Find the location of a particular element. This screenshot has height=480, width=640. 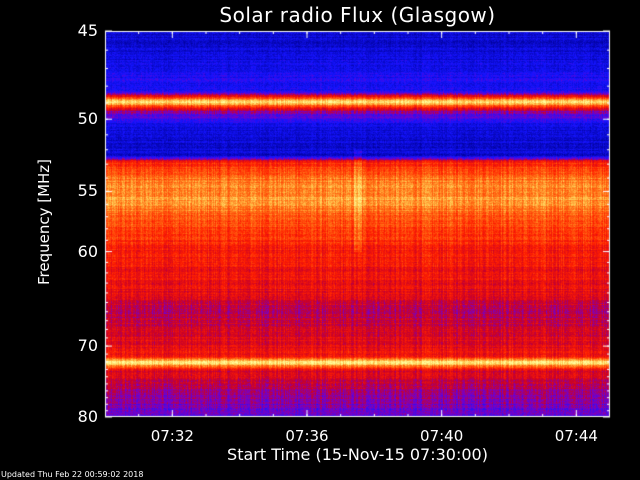

y-tick-label: 70 is located at coordinates (87, 346).